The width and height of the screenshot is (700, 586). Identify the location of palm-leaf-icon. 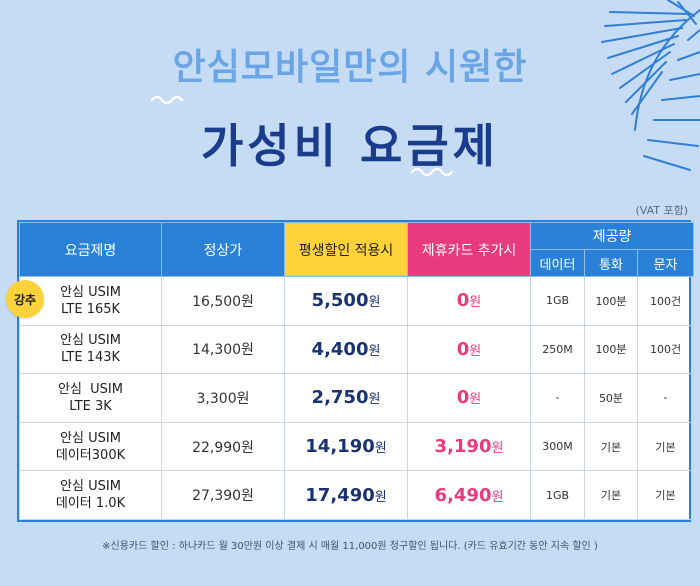
(650, 85).